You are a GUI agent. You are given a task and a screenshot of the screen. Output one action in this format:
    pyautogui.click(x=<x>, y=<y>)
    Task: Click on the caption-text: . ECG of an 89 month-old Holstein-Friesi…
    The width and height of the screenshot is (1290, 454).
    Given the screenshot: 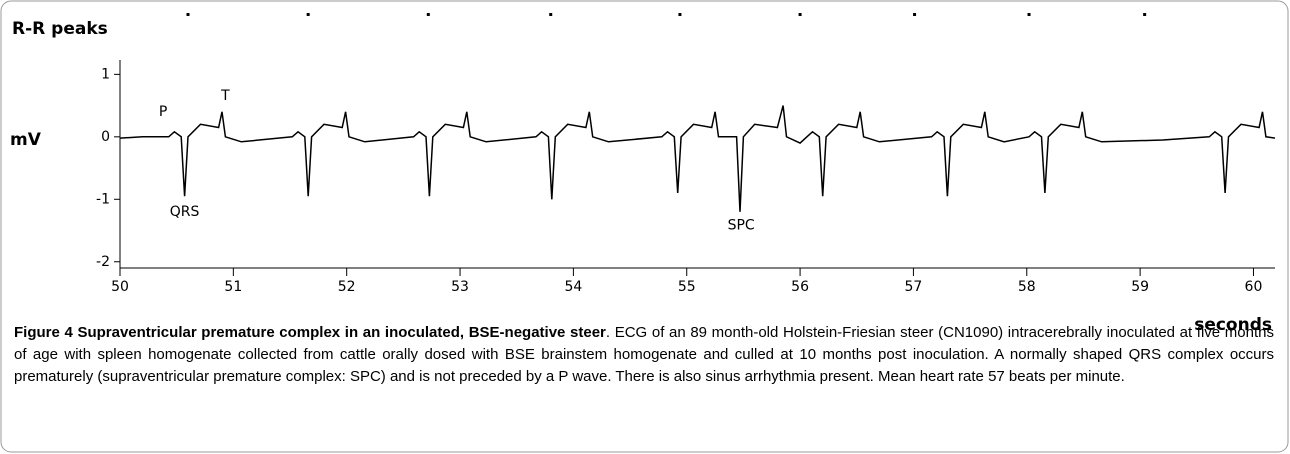 What is the action you would take?
    pyautogui.click(x=644, y=354)
    